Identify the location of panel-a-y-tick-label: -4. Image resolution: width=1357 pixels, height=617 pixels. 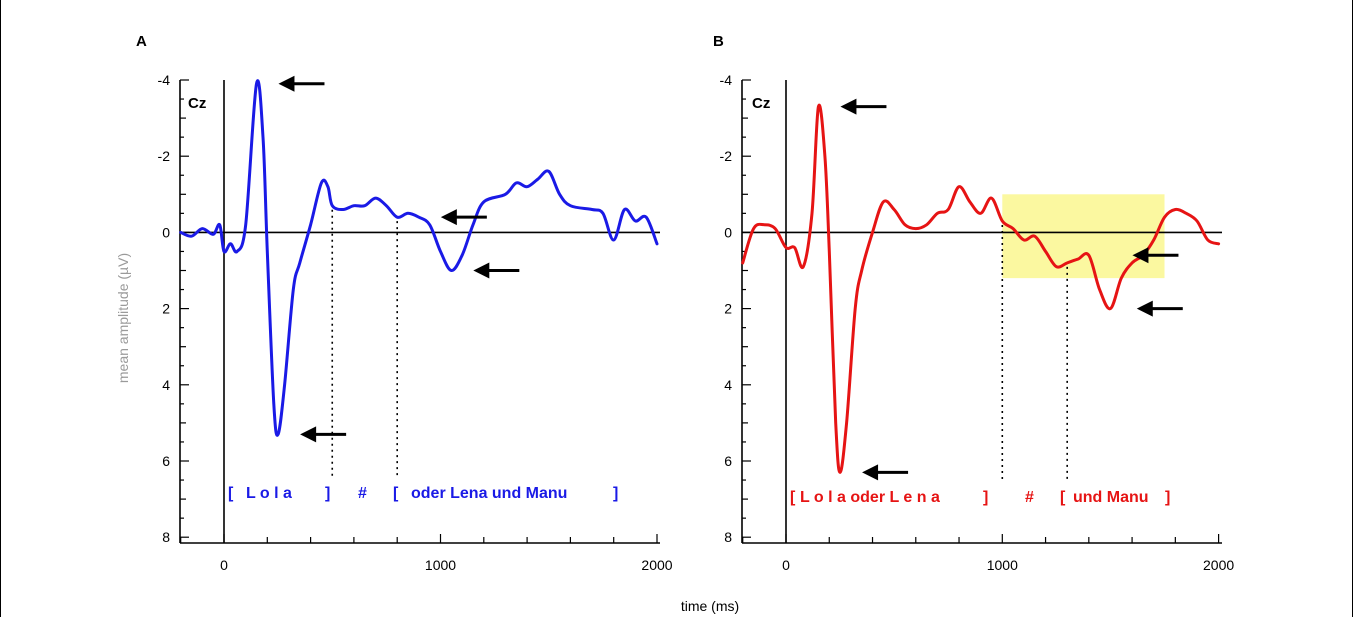
(164, 80).